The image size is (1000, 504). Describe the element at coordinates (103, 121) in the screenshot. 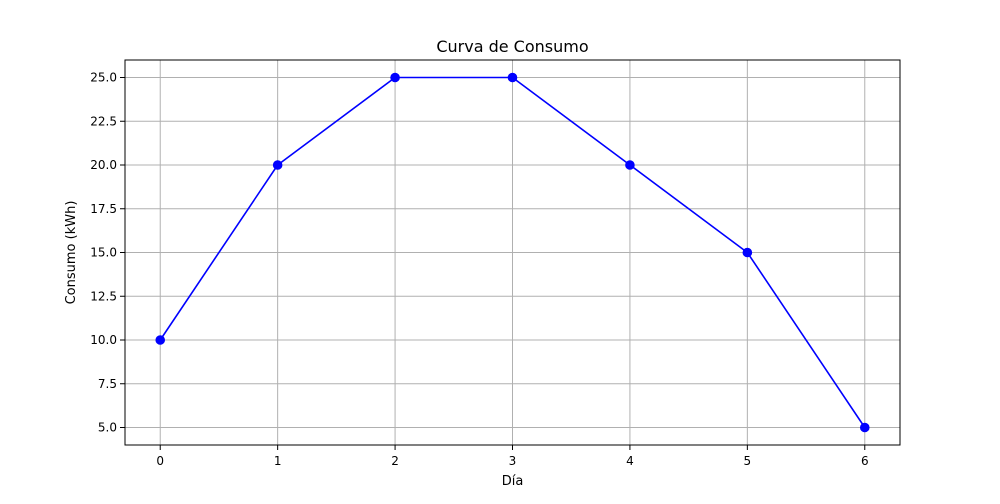

I see `y-tick-label: 22.5` at that location.